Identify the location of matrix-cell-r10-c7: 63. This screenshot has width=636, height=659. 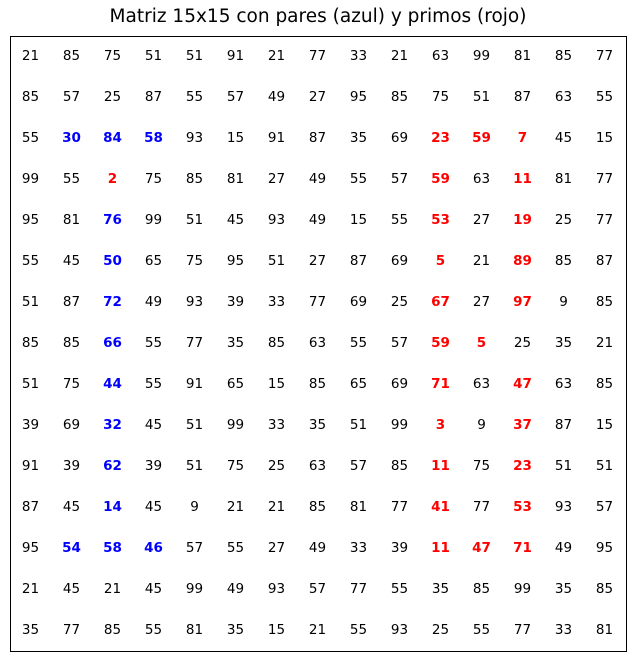
(317, 466).